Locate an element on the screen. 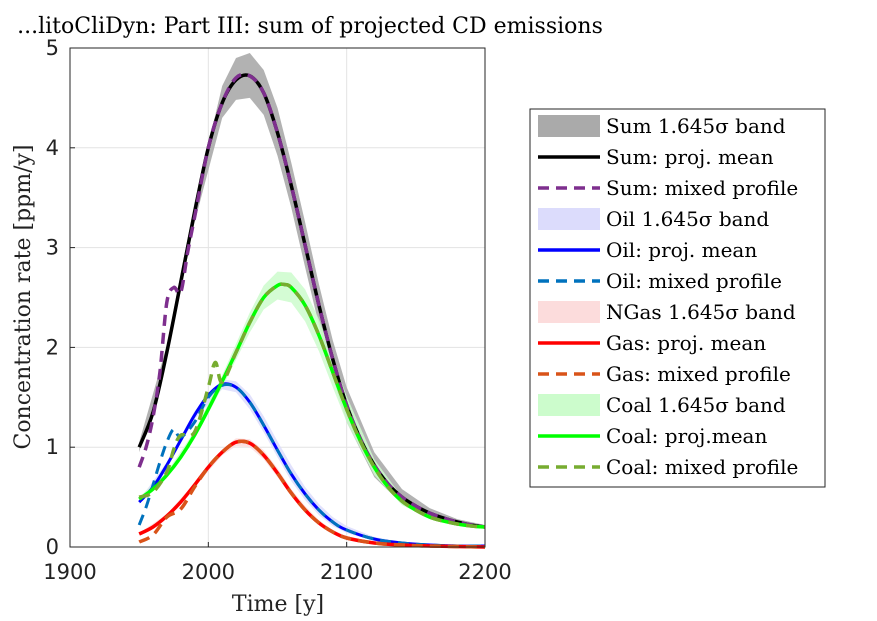 The width and height of the screenshot is (877, 621). x-tick-label: 1900 is located at coordinates (69, 572).